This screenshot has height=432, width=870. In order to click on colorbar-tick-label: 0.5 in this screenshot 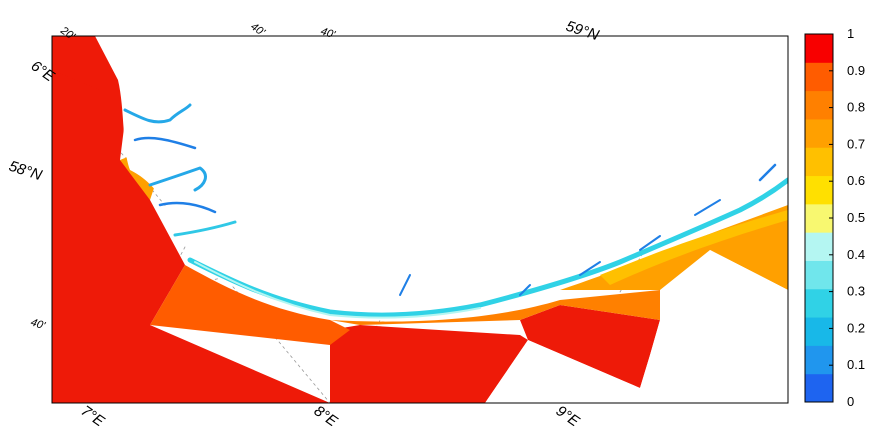, I will do `click(856, 217)`.